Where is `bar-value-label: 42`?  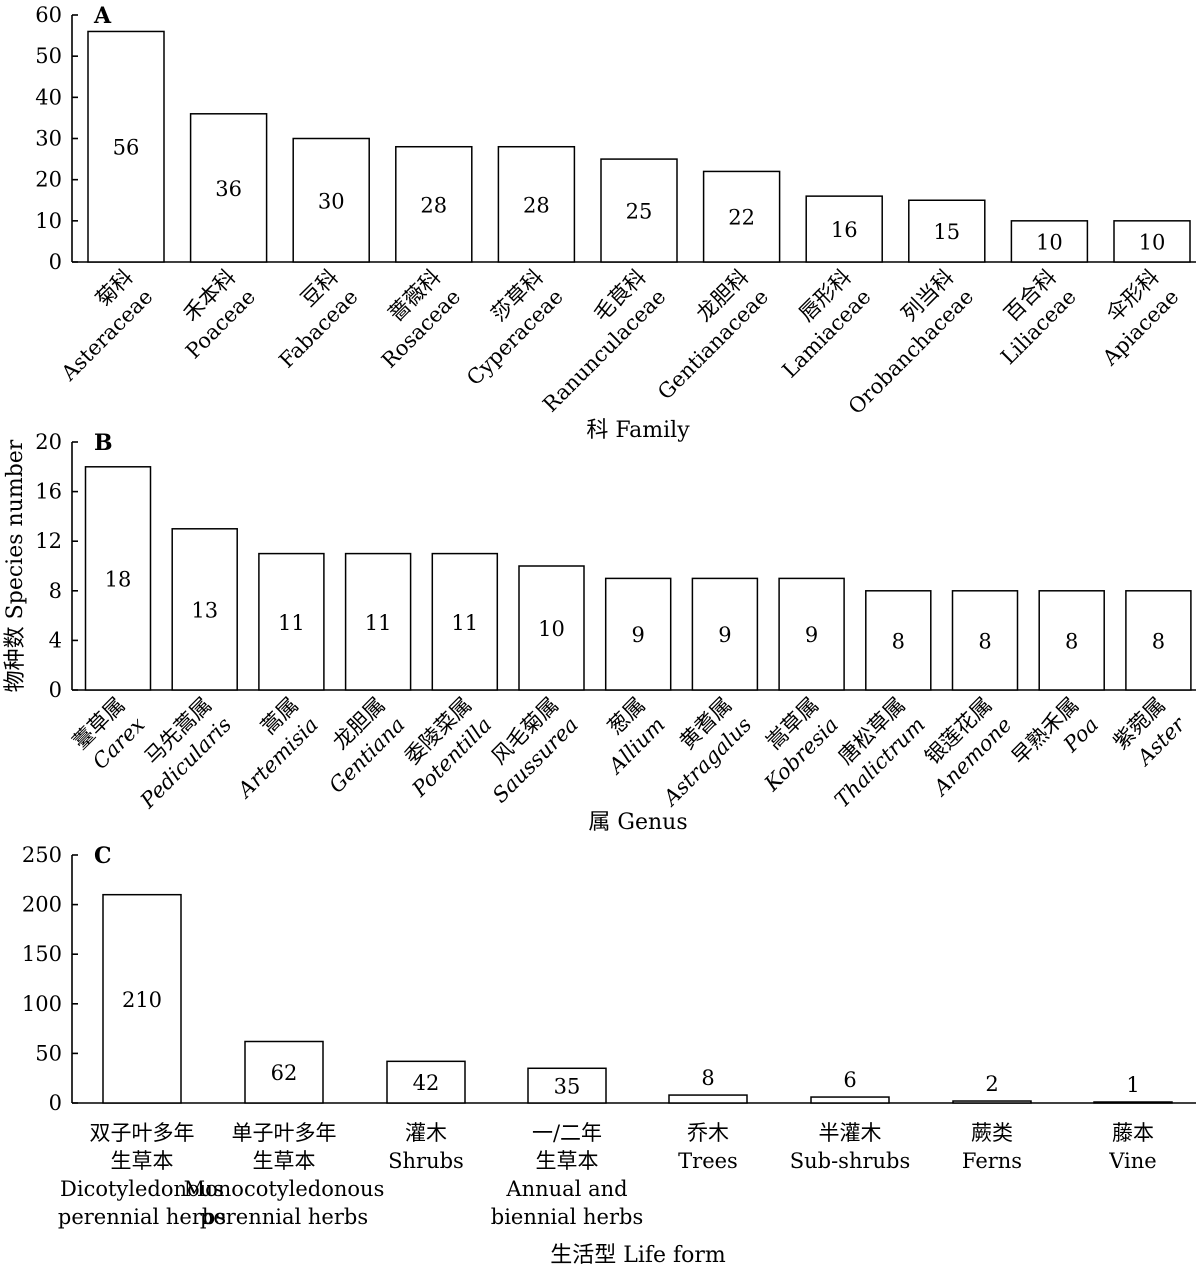
bar-value-label: 42 is located at coordinates (426, 1083).